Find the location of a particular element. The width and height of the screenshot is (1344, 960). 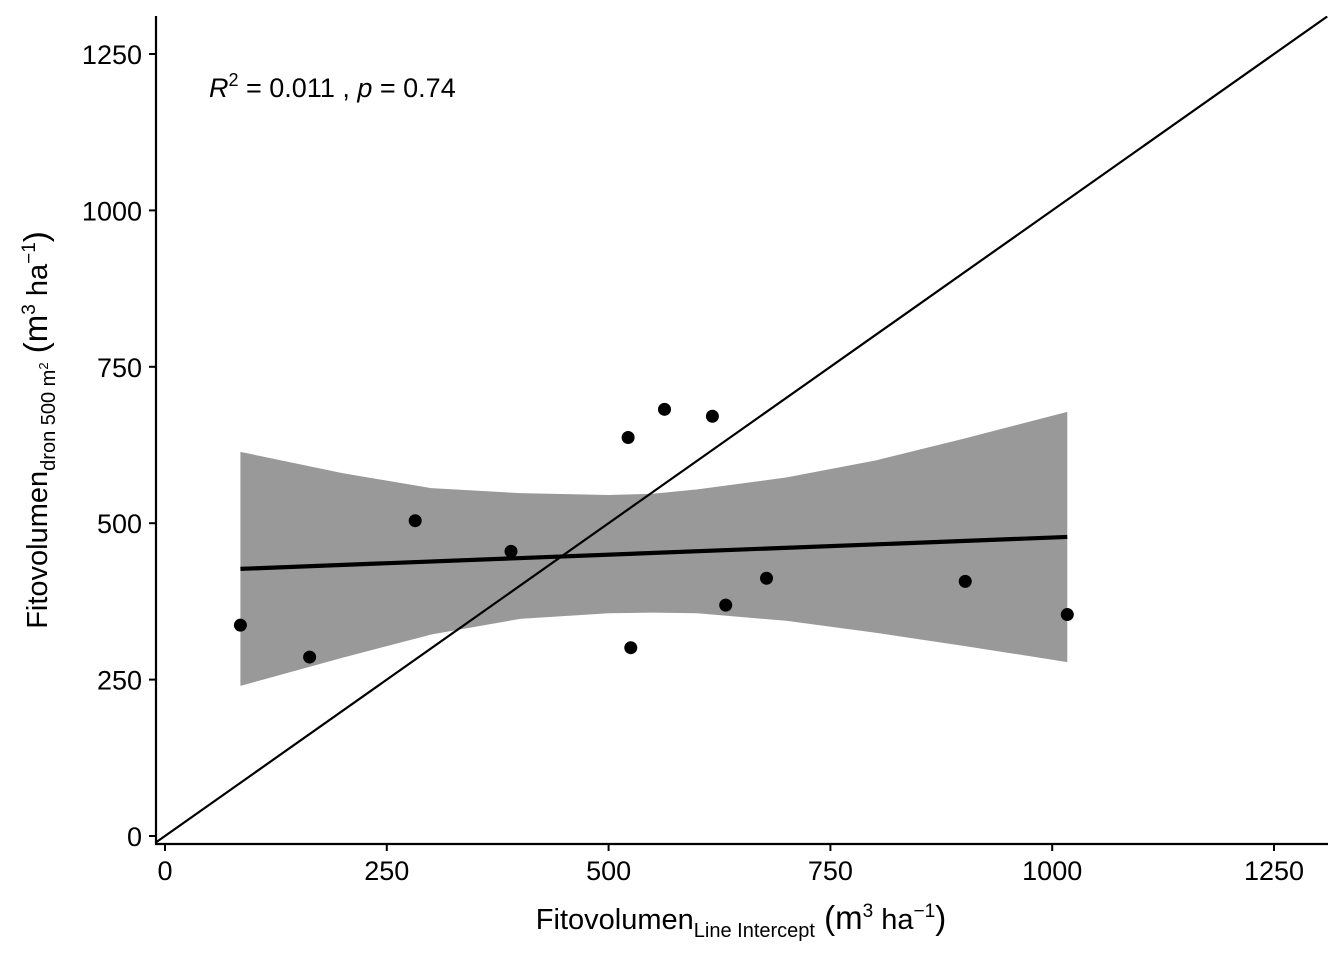

x-axis-title-unit-exp2: −1 is located at coordinates (925, 911).